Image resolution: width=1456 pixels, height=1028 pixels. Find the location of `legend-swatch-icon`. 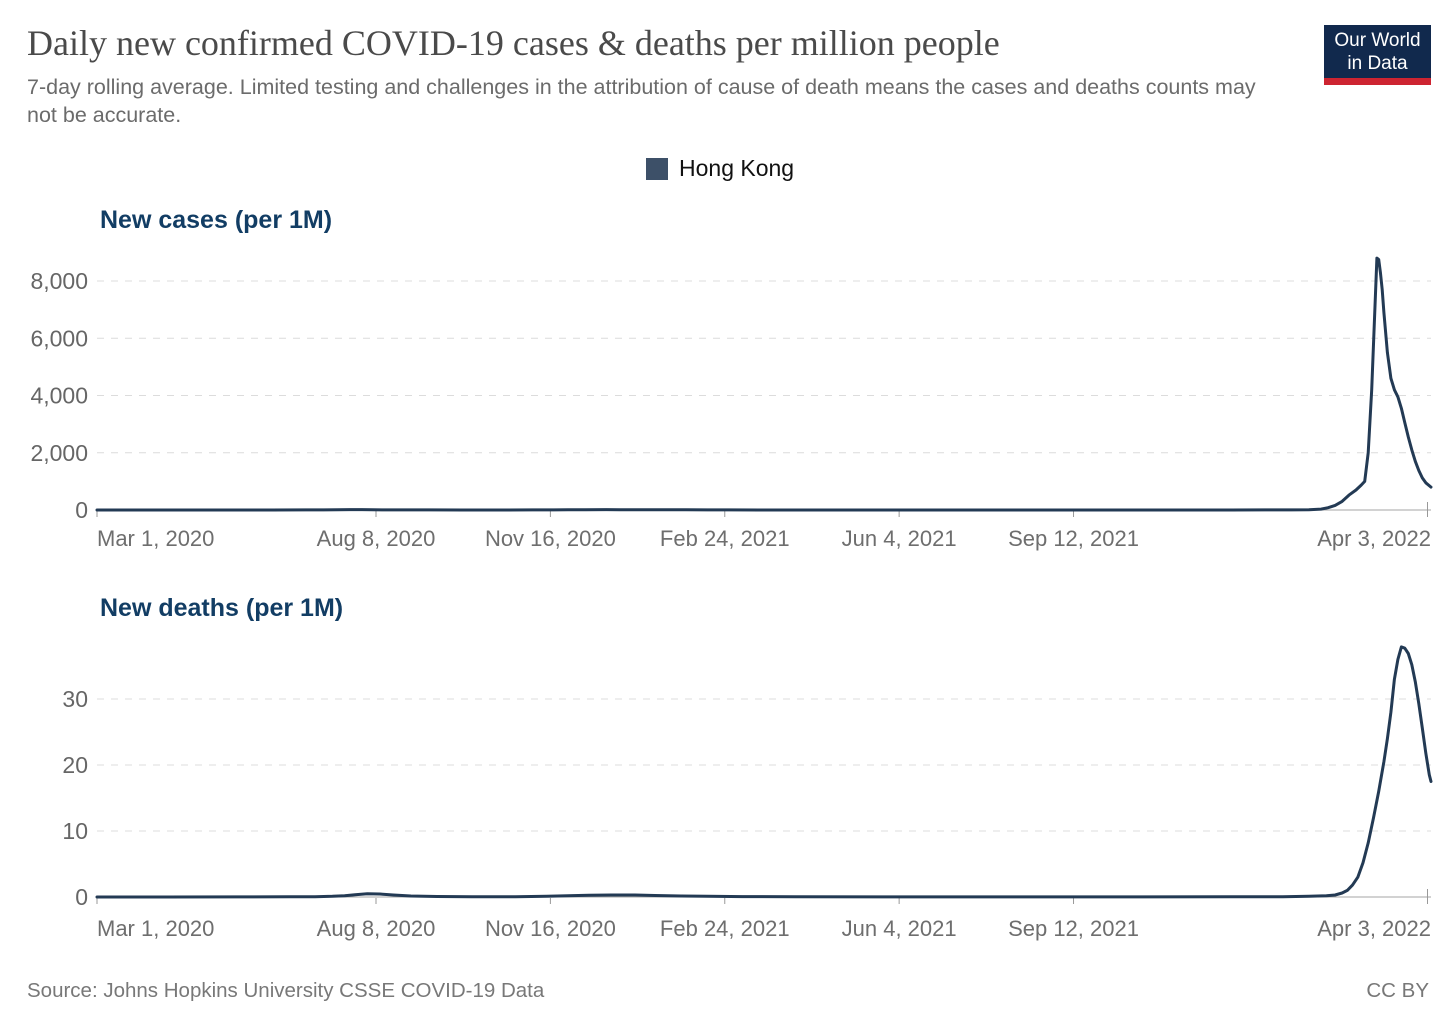

legend-swatch-icon is located at coordinates (657, 168).